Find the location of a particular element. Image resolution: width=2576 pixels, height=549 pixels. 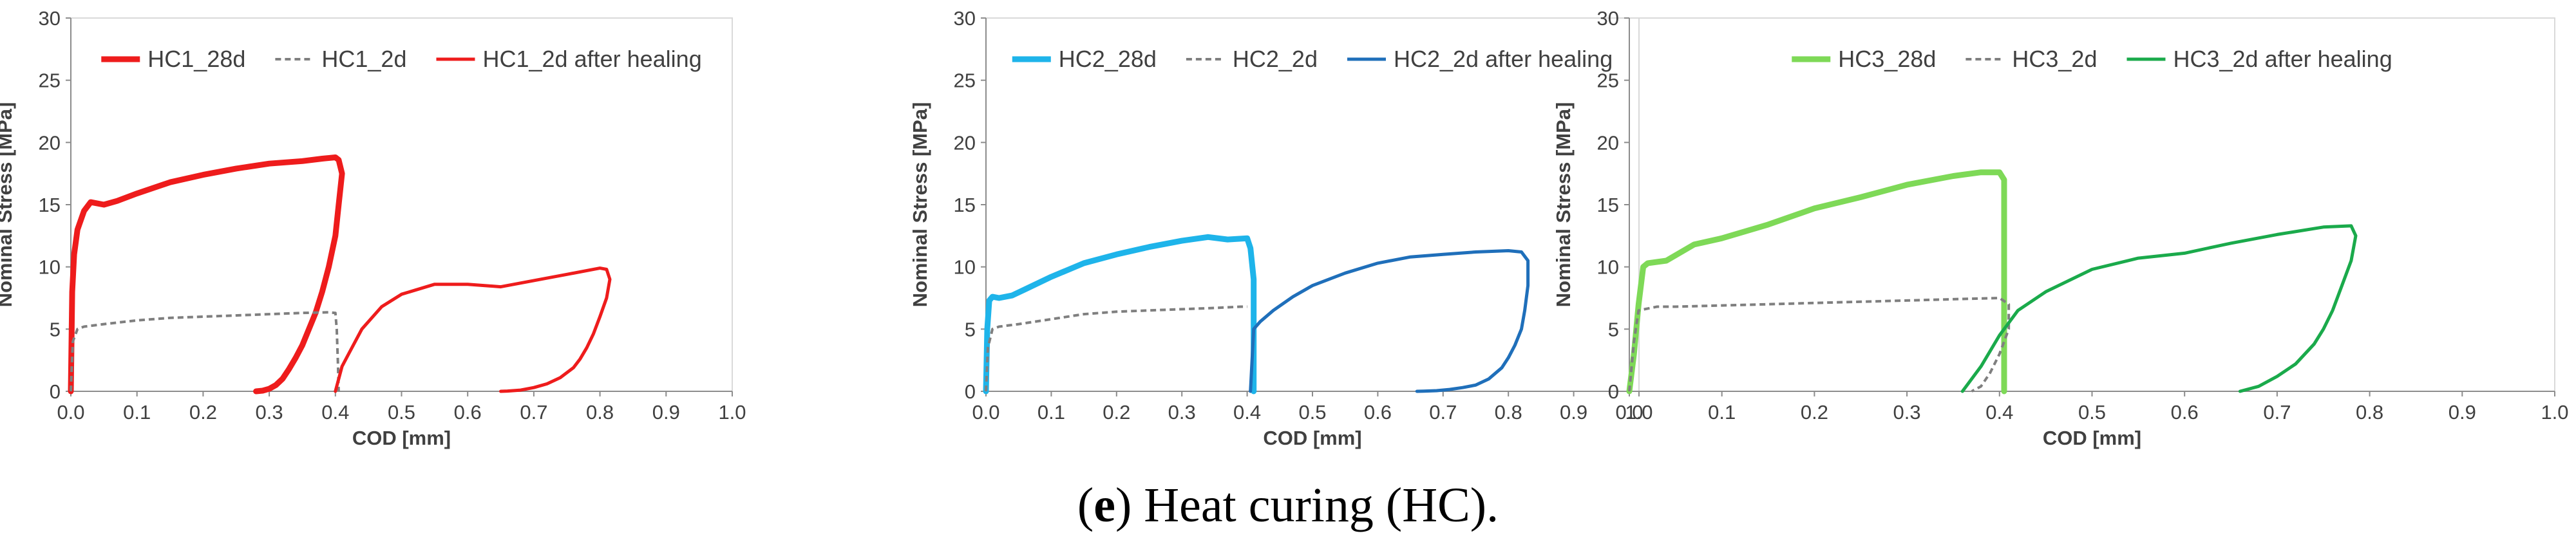

caption-letter: e is located at coordinates (1104, 505).